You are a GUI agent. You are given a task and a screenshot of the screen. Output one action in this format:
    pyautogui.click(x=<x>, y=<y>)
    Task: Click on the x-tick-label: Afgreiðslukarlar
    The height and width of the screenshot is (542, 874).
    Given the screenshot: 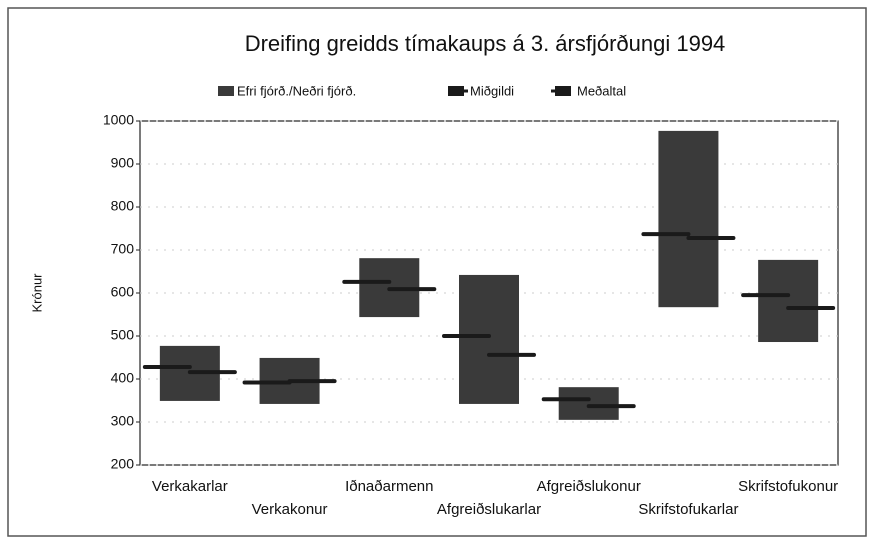 What is the action you would take?
    pyautogui.click(x=489, y=509)
    